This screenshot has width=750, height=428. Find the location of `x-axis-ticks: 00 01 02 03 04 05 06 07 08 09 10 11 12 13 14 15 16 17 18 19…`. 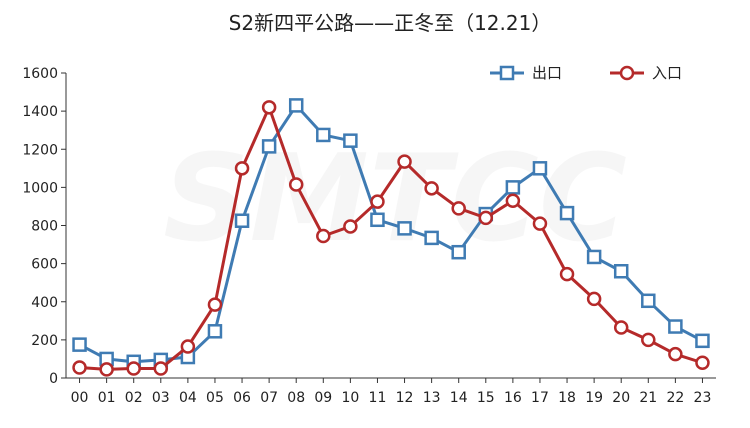

x-axis-ticks: 00 01 02 03 04 05 06 07 08 09 10 11 12 13 14 15 16 17 18 19… is located at coordinates (391, 392).